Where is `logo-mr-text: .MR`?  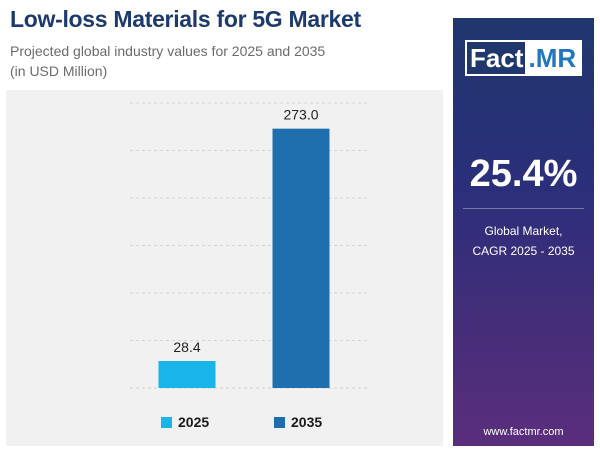
logo-mr-text: .MR is located at coordinates (552, 58).